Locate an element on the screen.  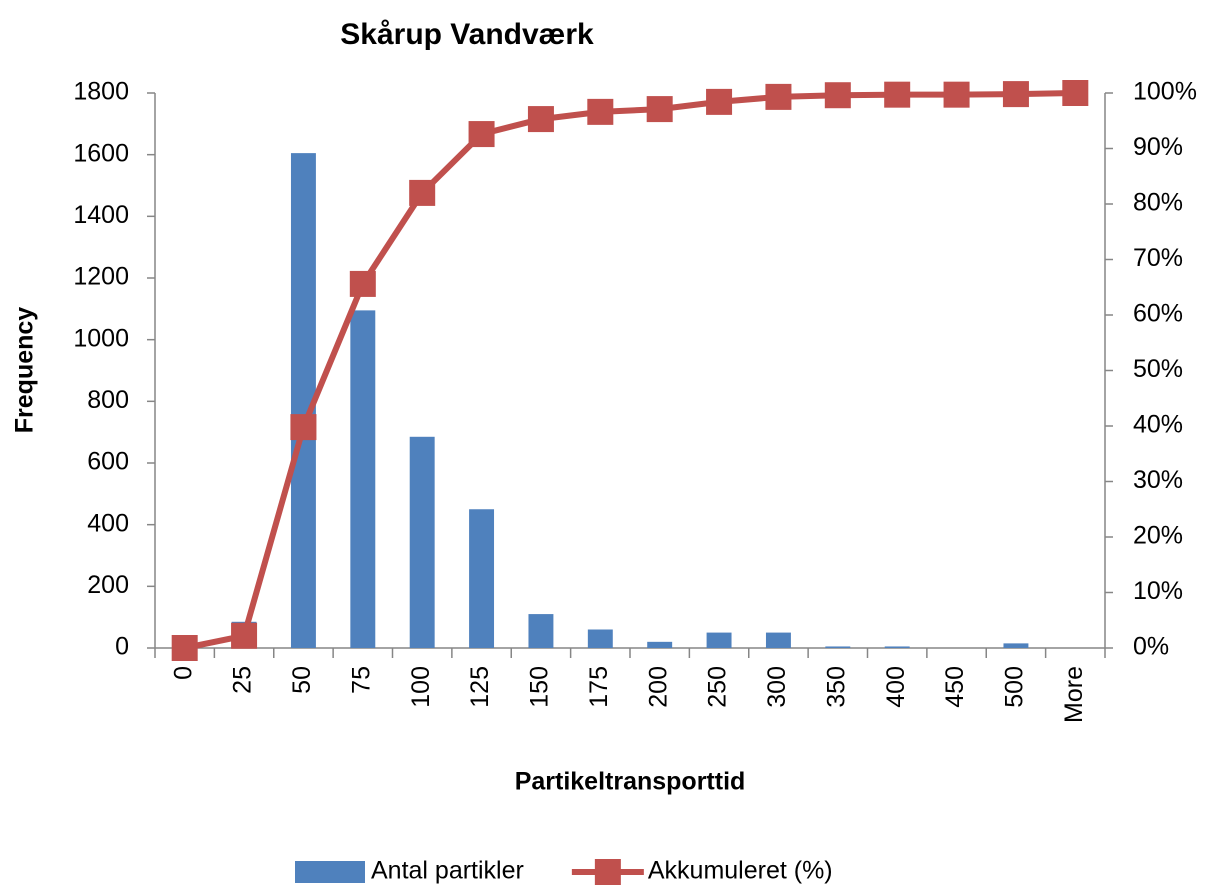
y-tick-label: 1000 is located at coordinates (101, 338).